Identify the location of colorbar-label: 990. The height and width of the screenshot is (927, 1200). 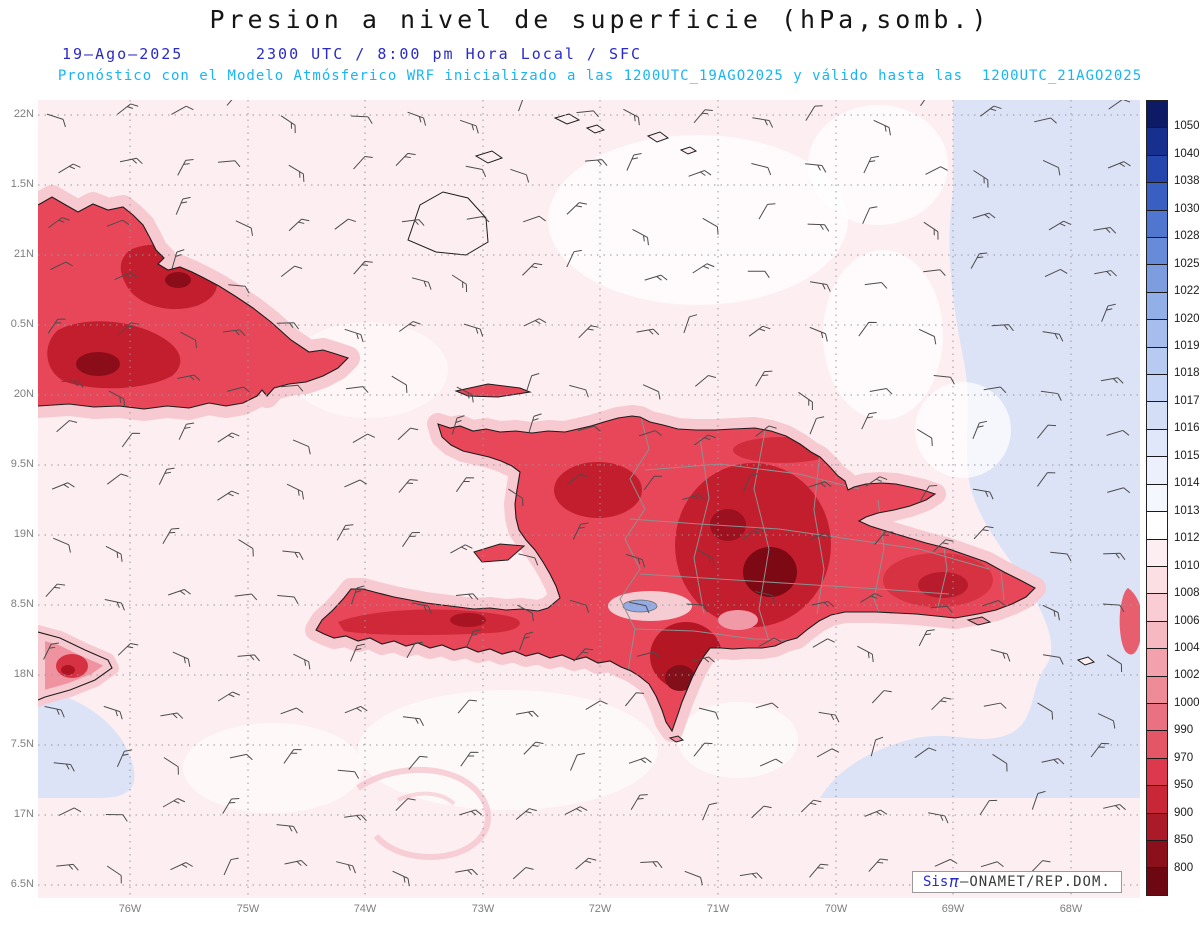
(1184, 730).